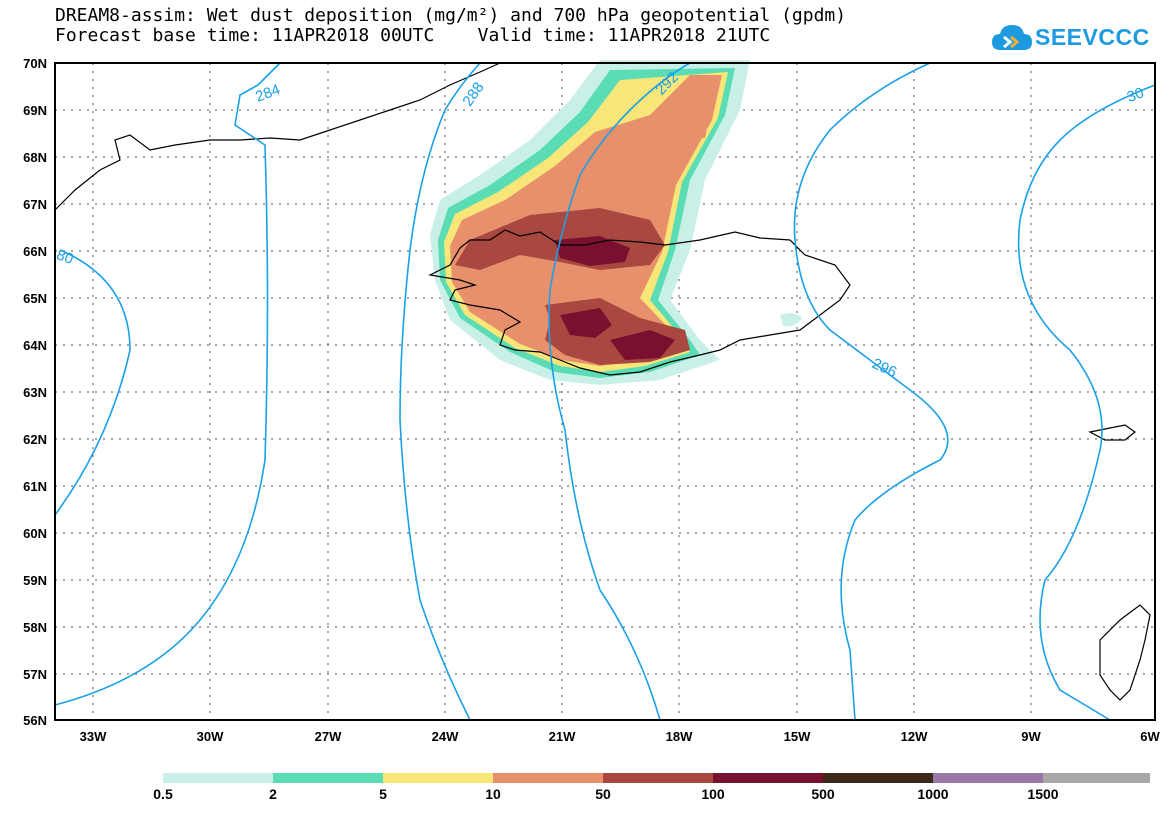 The width and height of the screenshot is (1175, 815). I want to click on lat-label: 70N, so click(35, 63).